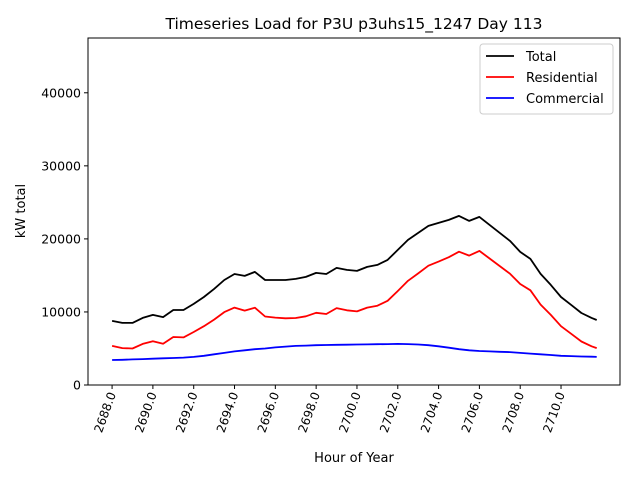 The height and width of the screenshot is (484, 640). Describe the element at coordinates (562, 78) in the screenshot. I see `legend-label: Residential` at that location.